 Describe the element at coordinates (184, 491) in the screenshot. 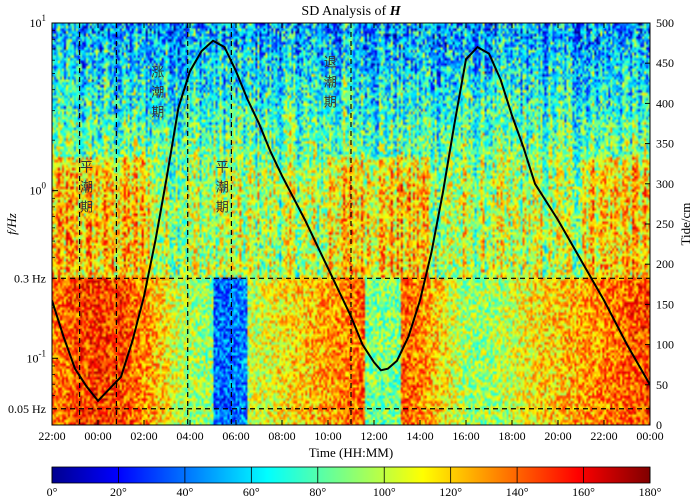

I see `colorbar-tick-label: 40°` at that location.